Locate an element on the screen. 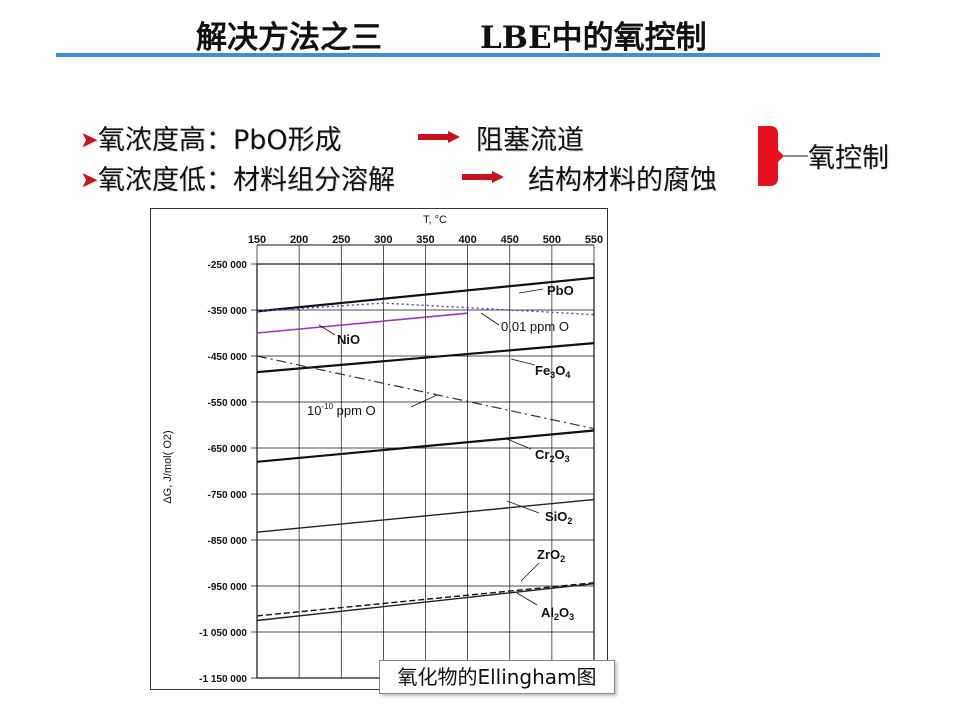 This screenshot has width=960, height=720. x-tick-label: 350 is located at coordinates (425, 240).